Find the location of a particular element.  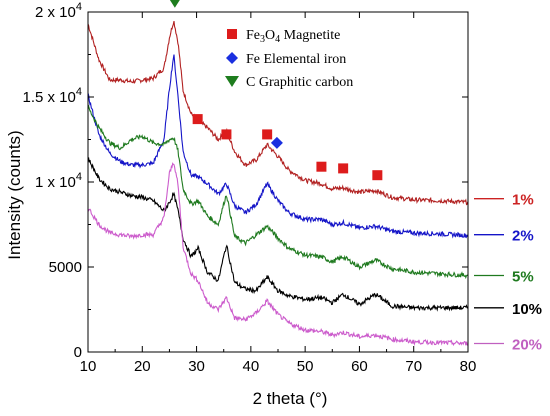

triangle-down-legend-marker is located at coordinates (232, 81).